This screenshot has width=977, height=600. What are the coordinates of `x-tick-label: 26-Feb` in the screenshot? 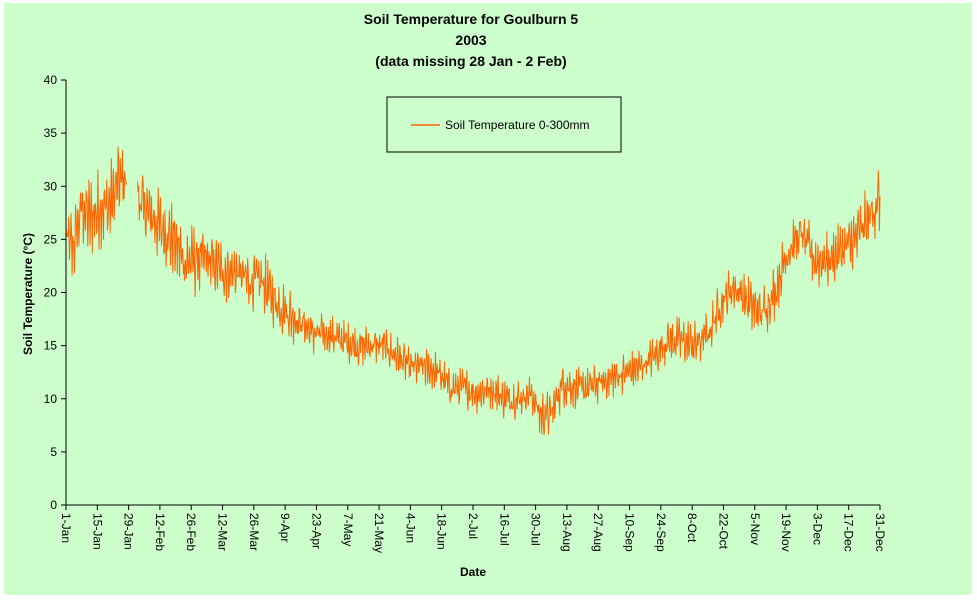 It's located at (191, 532).